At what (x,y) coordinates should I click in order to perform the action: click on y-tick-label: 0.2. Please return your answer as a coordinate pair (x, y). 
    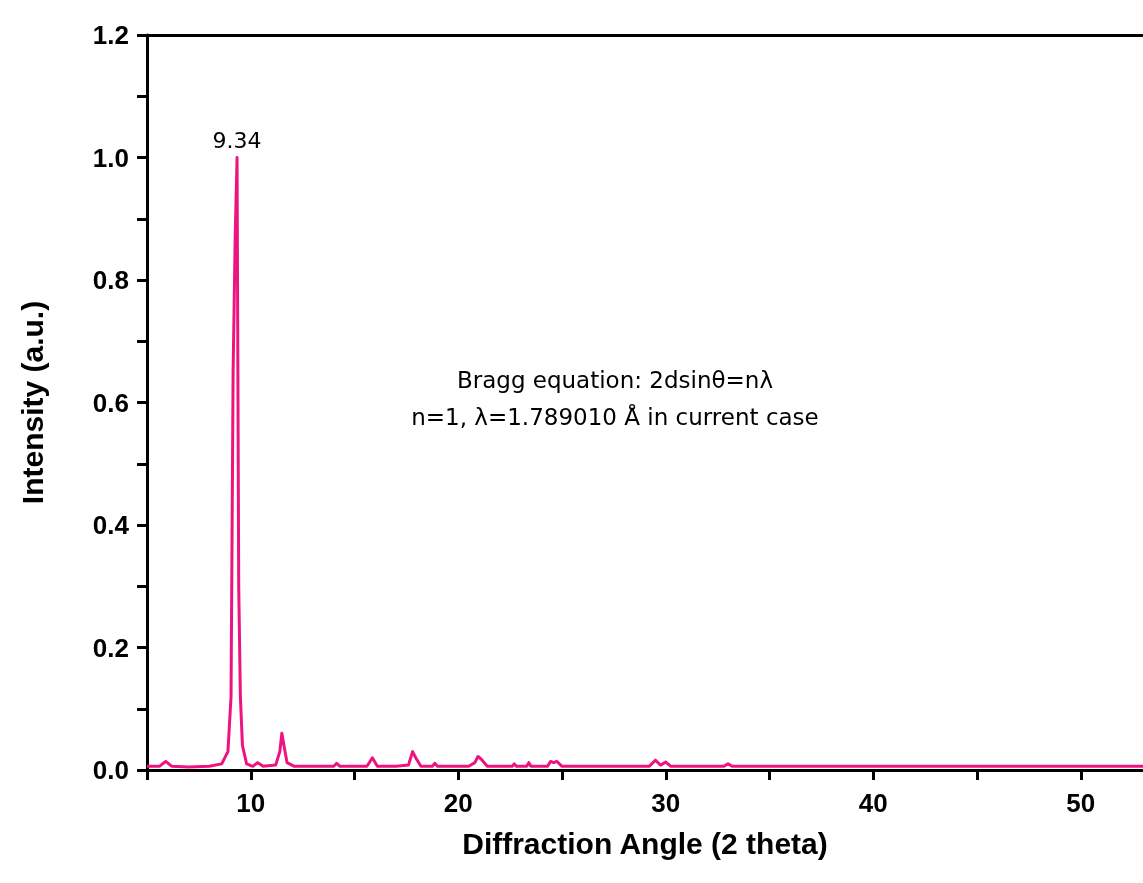
    Looking at the image, I should click on (110, 647).